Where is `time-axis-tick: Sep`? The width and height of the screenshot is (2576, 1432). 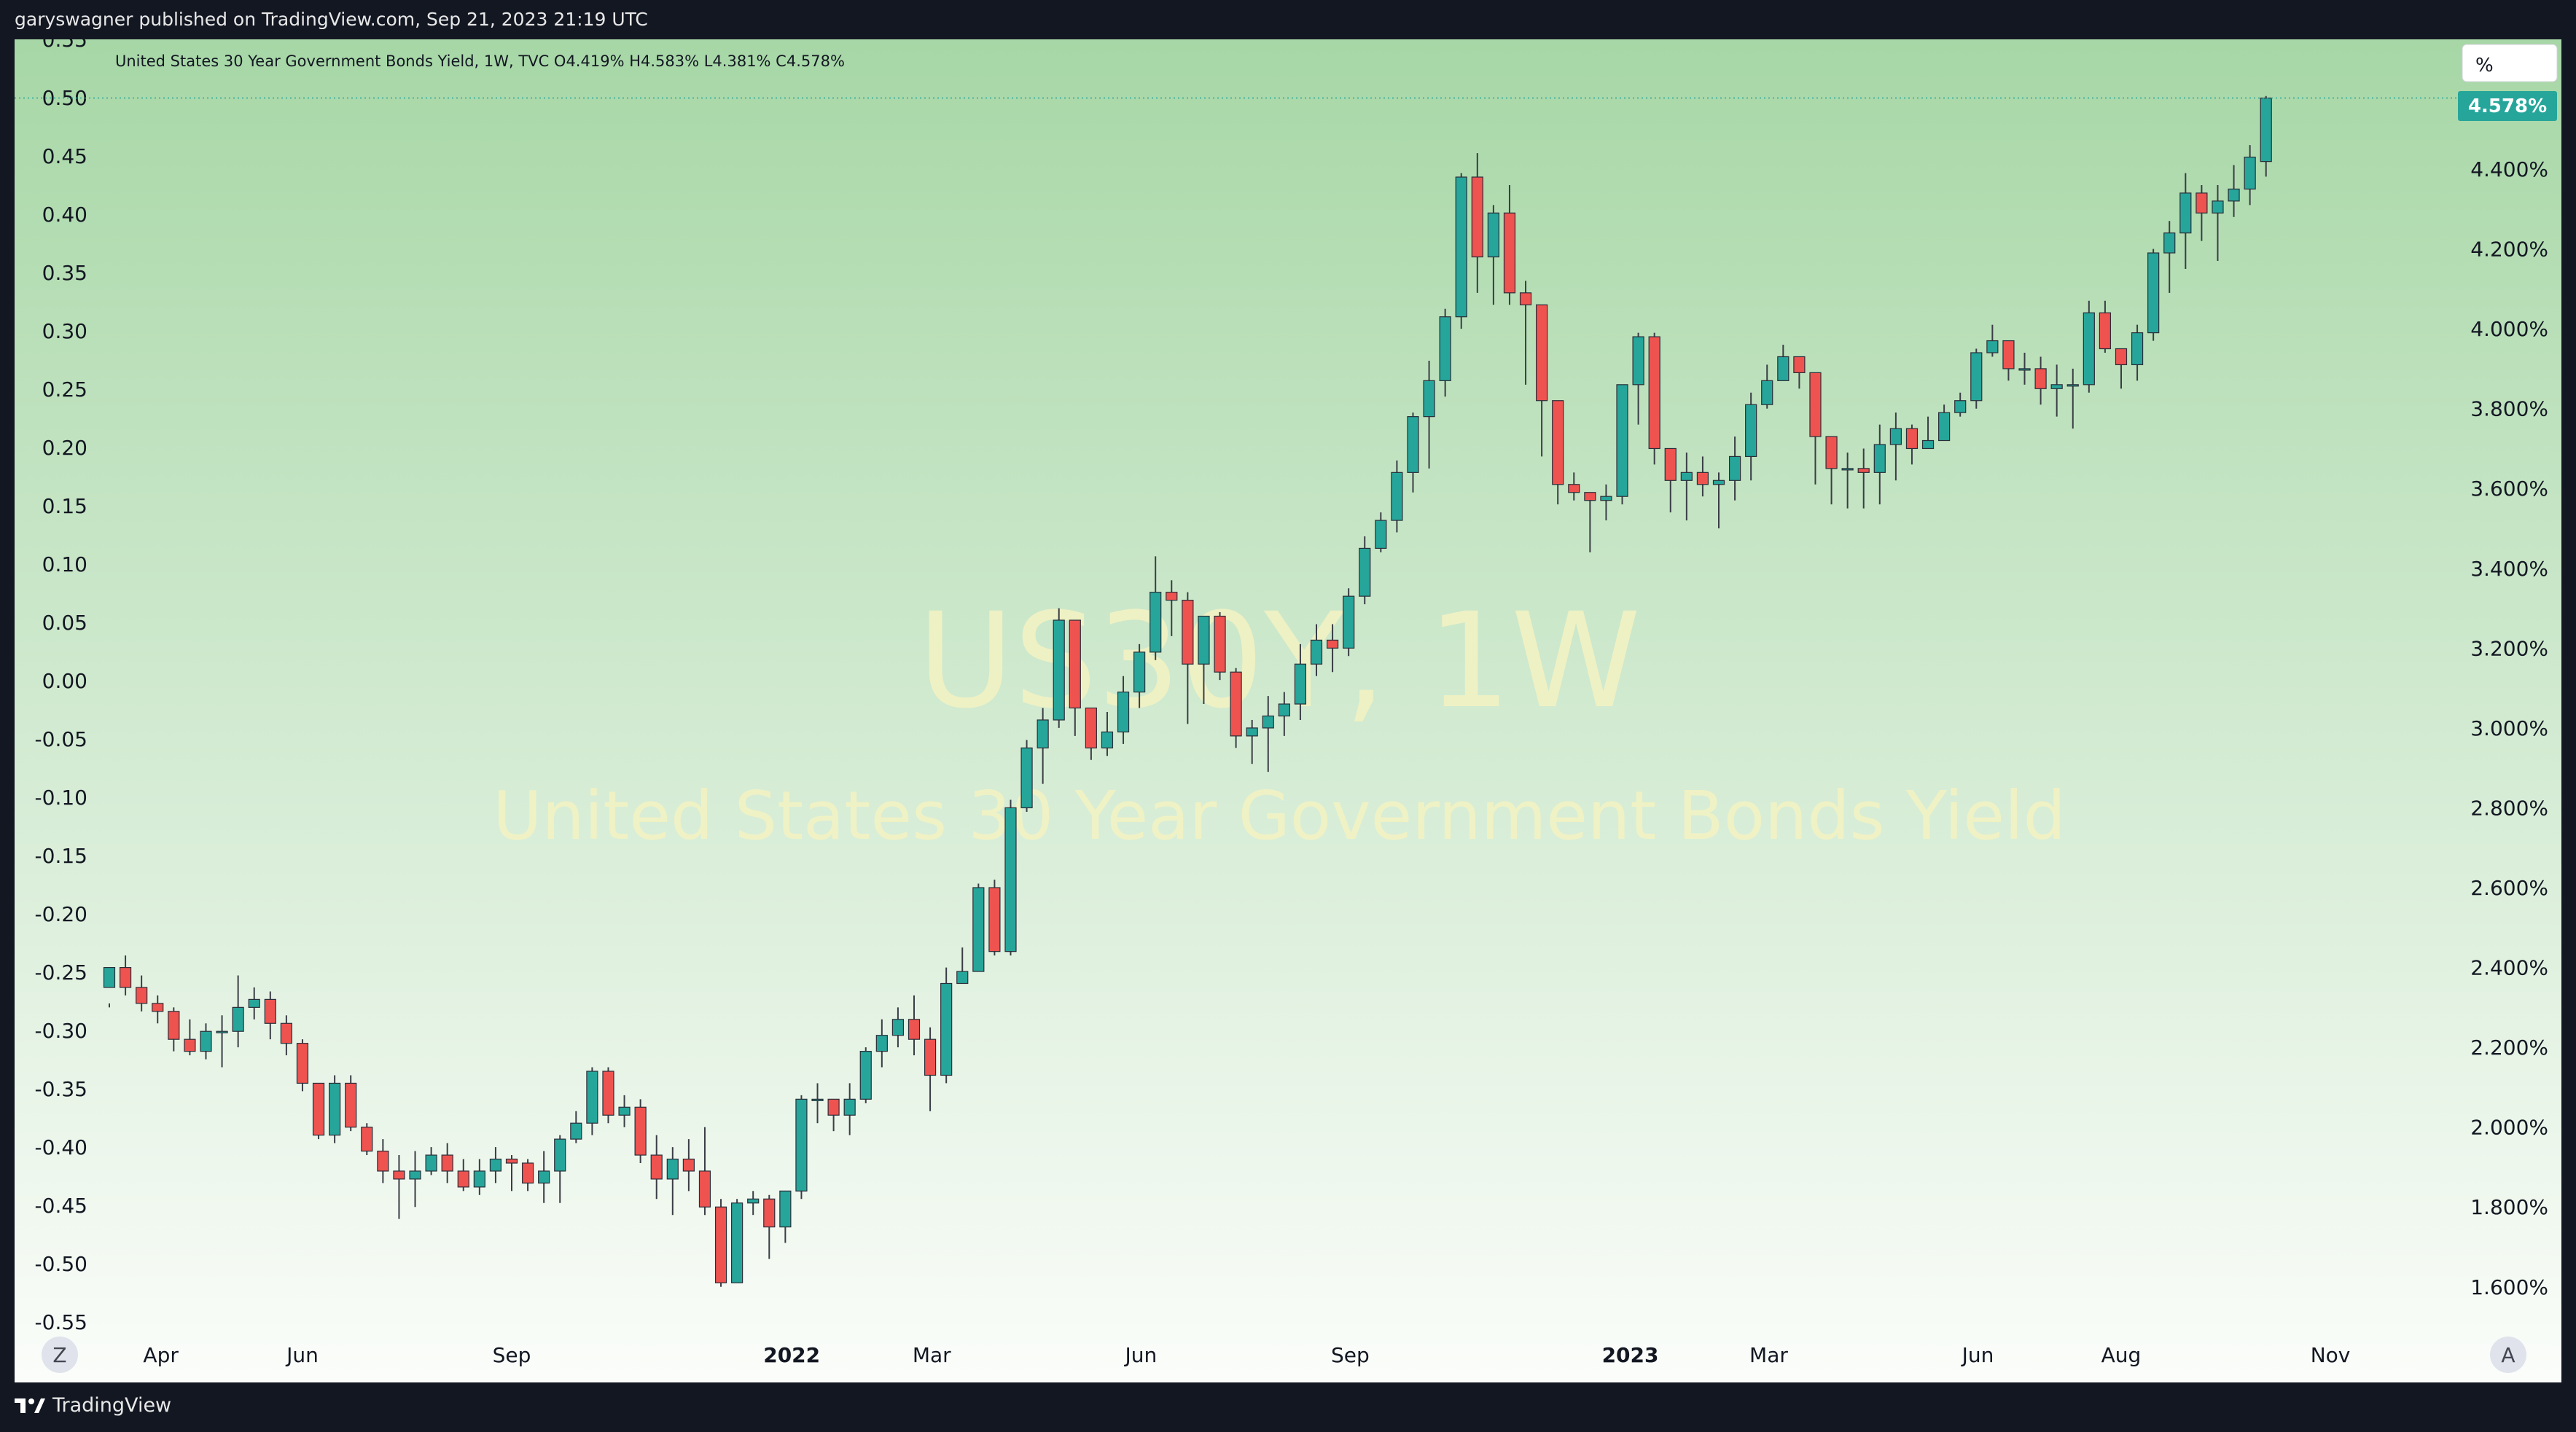
time-axis-tick: Sep is located at coordinates (1350, 1355).